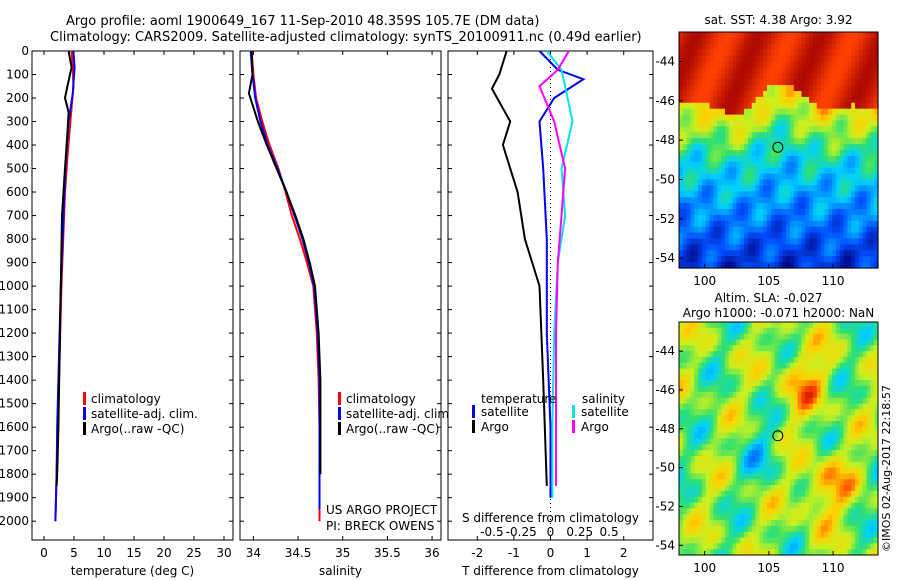 The height and width of the screenshot is (580, 900). Describe the element at coordinates (495, 427) in the screenshot. I see `legend-label: Argo` at that location.